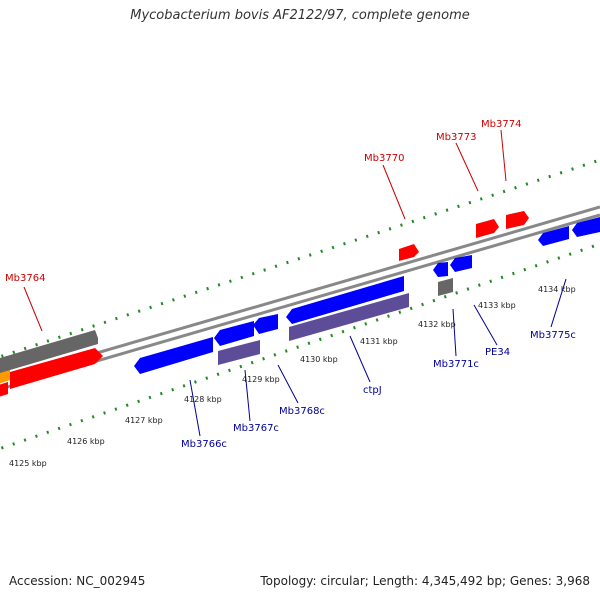 Image resolution: width=600 pixels, height=600 pixels. I want to click on label-ctpj: ctpJ, so click(372, 390).